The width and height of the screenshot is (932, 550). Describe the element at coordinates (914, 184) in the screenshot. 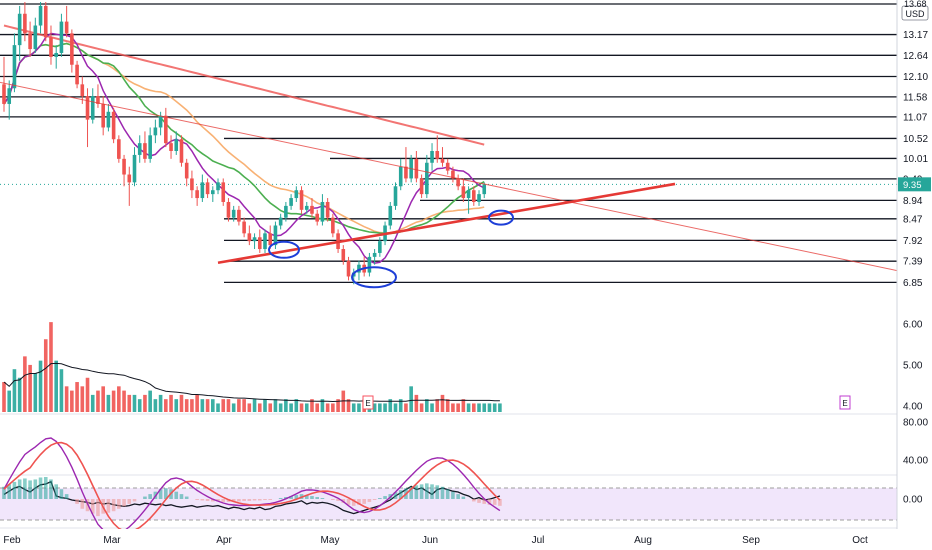

I see `current-price-tag` at that location.